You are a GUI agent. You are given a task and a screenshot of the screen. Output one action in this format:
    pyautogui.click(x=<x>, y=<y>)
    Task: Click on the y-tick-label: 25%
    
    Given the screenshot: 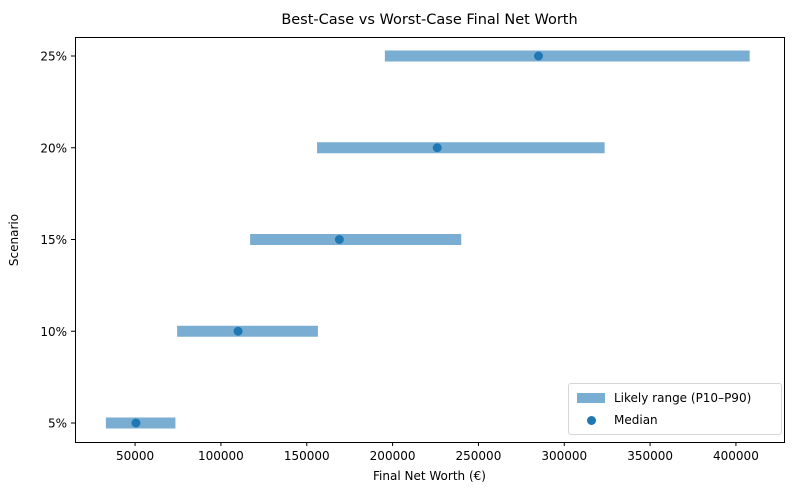 What is the action you would take?
    pyautogui.click(x=53, y=57)
    